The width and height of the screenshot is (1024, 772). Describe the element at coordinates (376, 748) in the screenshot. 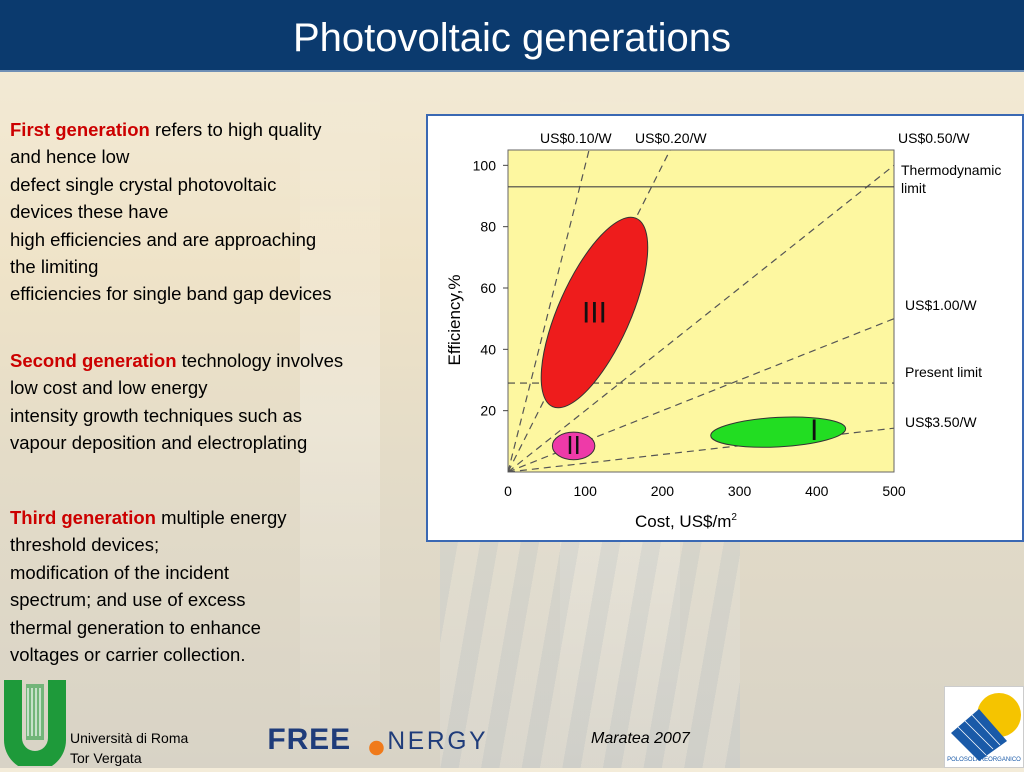

I see `sun-icon` at that location.